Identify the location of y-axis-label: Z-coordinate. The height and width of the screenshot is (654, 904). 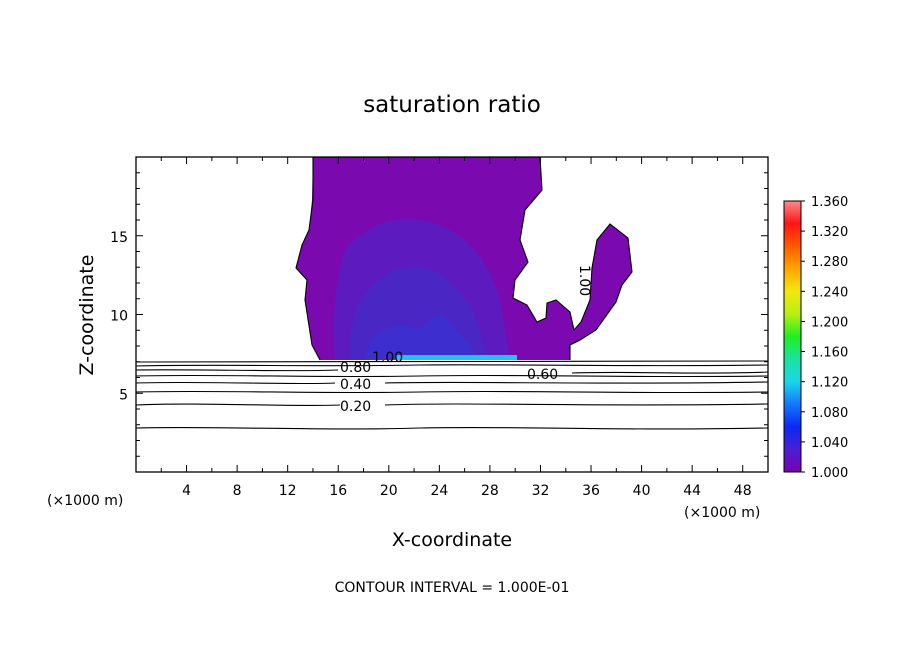
(87, 315).